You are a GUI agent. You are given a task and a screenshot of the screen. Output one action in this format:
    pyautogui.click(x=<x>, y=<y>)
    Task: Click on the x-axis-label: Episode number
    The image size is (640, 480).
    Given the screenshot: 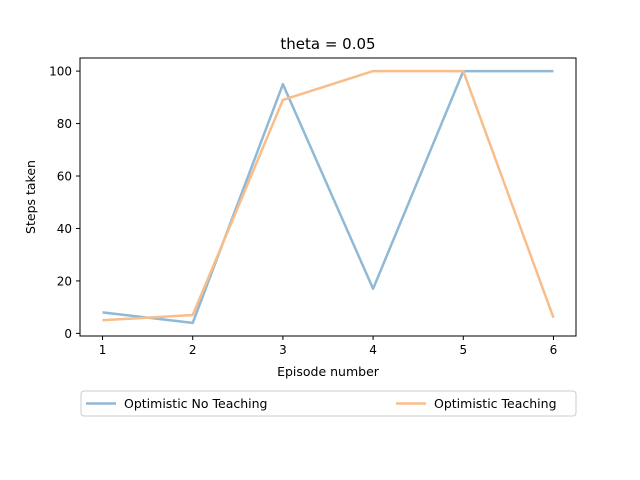 What is the action you would take?
    pyautogui.click(x=328, y=371)
    